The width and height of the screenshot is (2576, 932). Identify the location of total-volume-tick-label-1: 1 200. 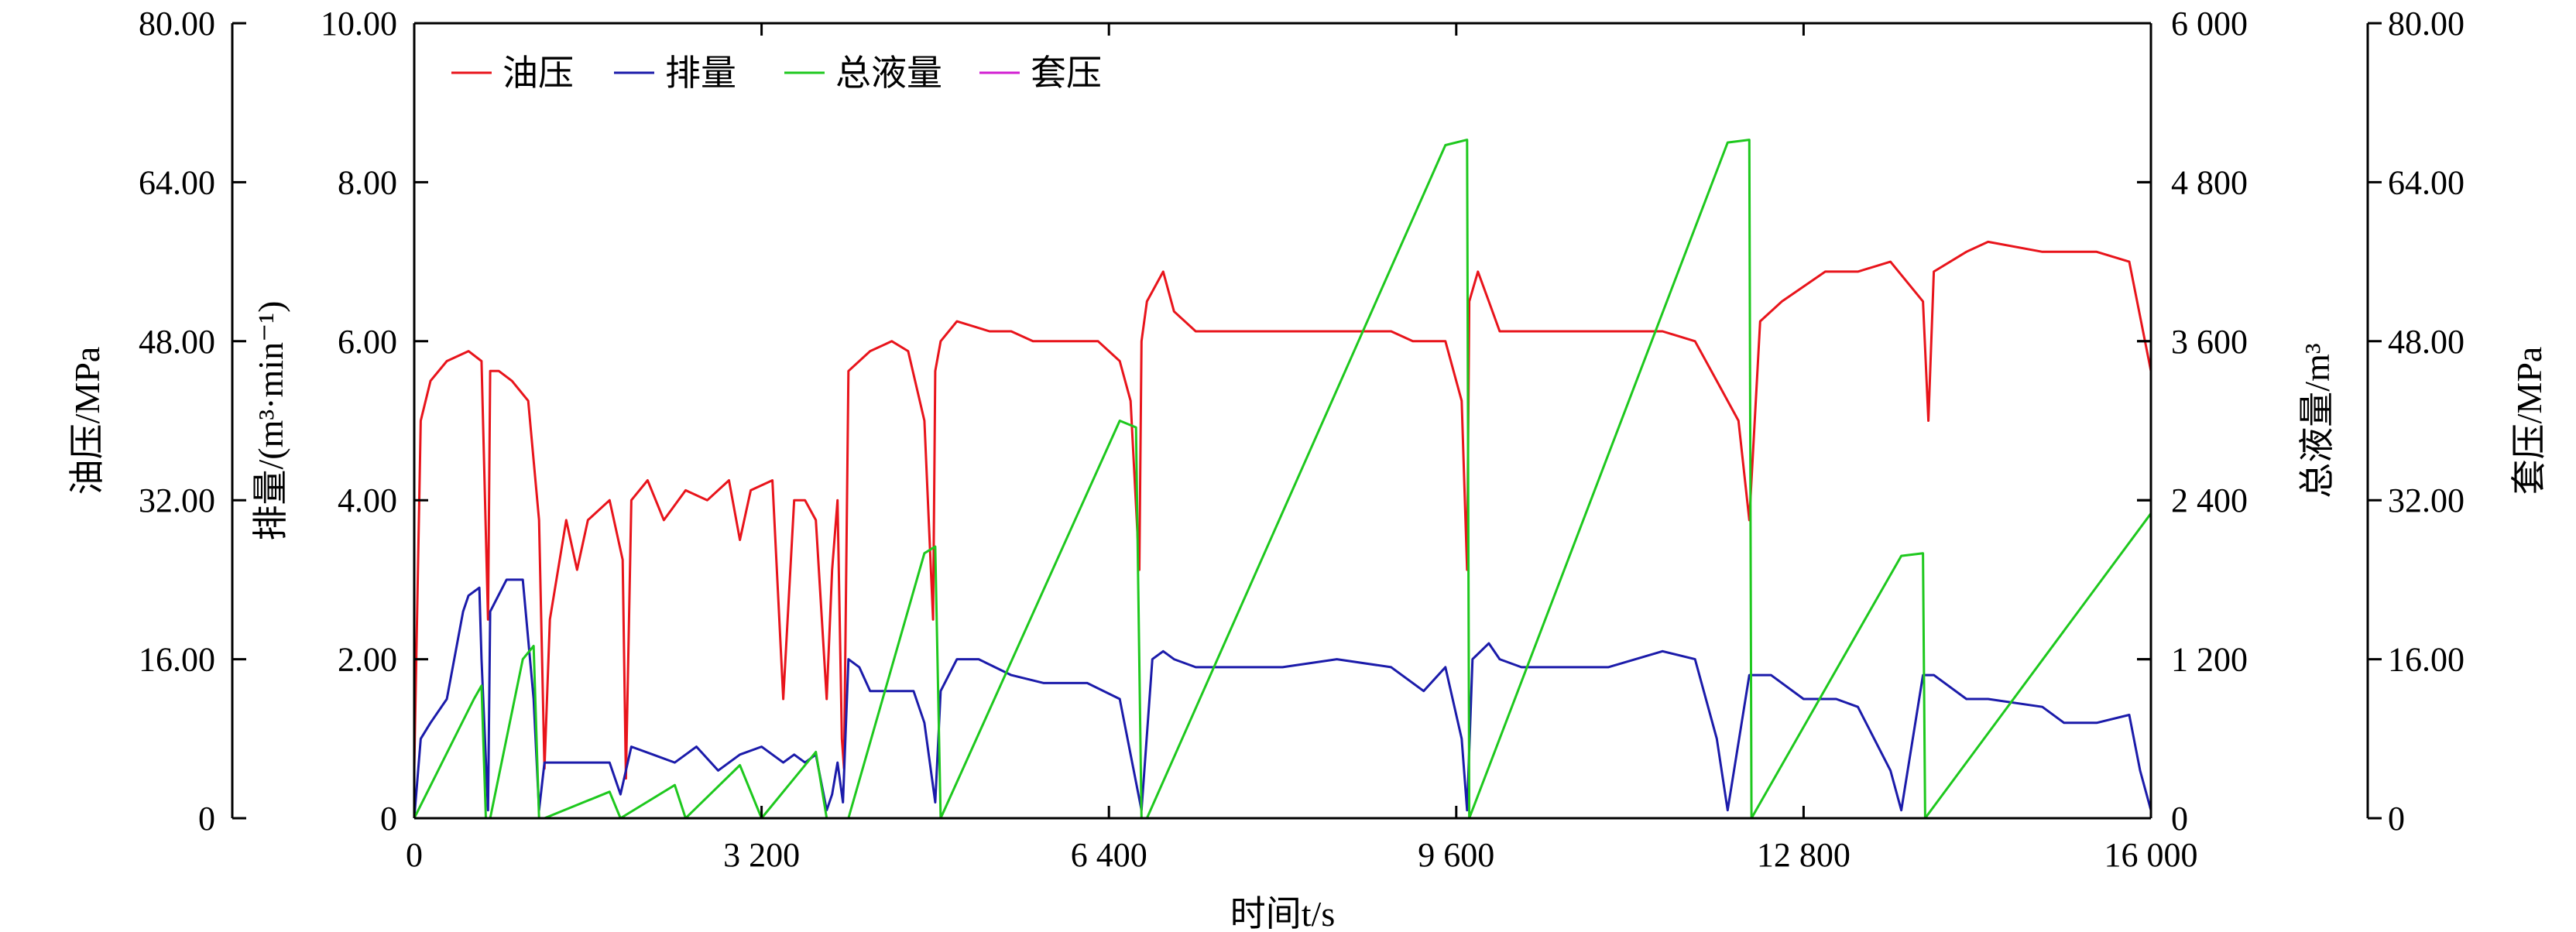
(2209, 660).